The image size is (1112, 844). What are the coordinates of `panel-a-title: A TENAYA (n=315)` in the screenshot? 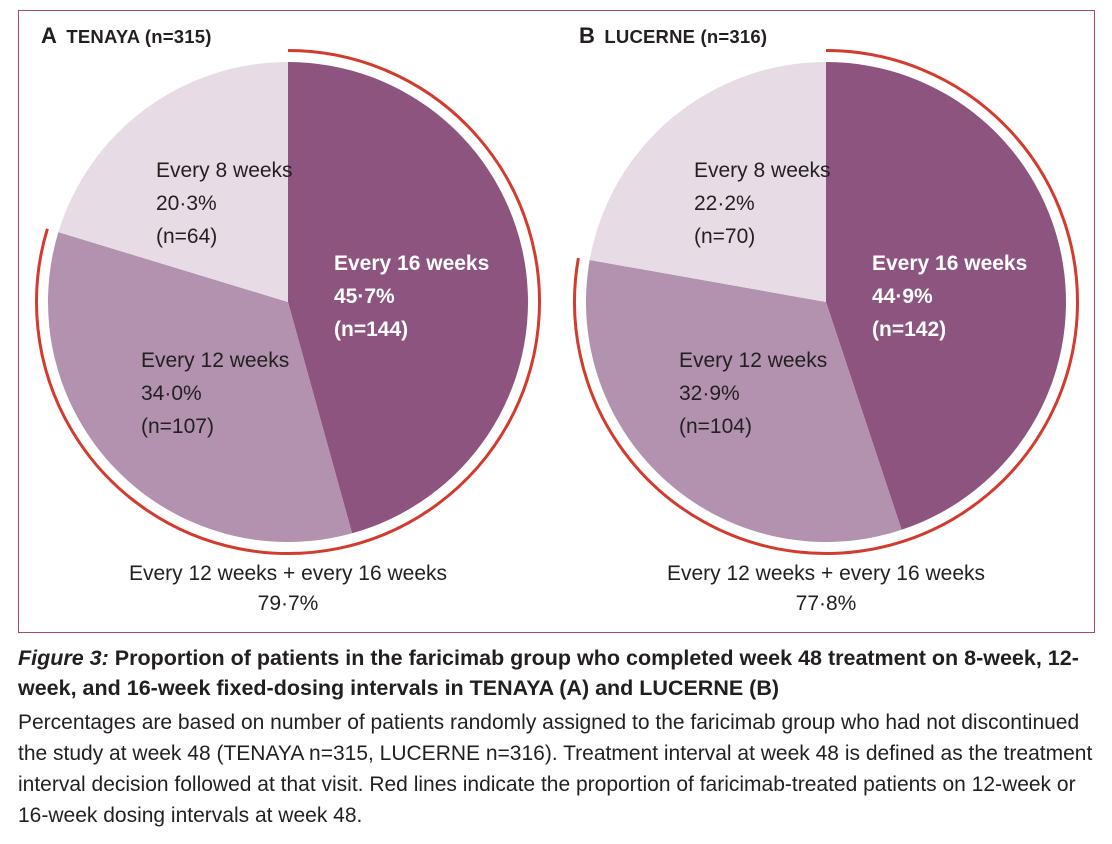 It's located at (126, 36).